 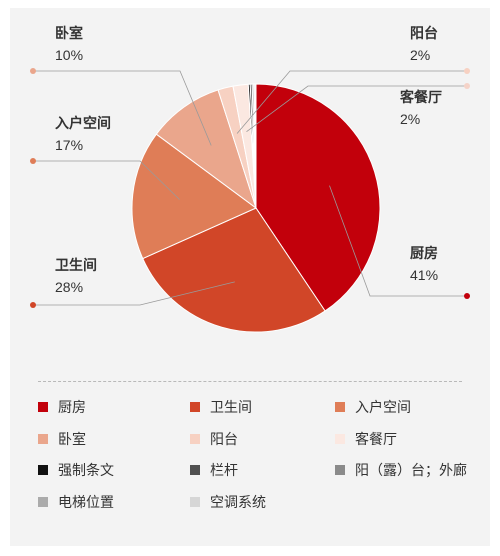 I want to click on slice-value-label: 28%, so click(x=69, y=287).